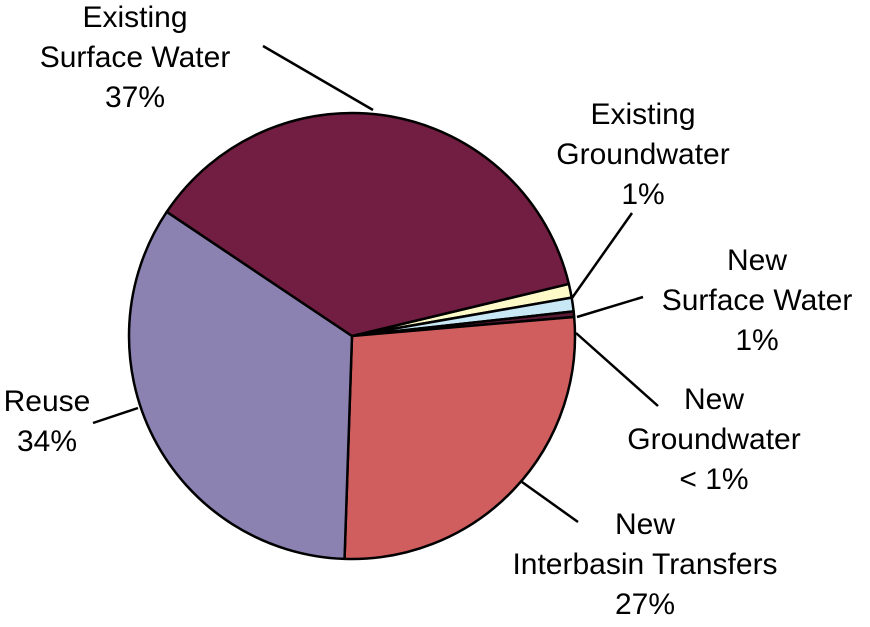  Describe the element at coordinates (550, 502) in the screenshot. I see `leader-line-new-interbasin-transfers` at that location.